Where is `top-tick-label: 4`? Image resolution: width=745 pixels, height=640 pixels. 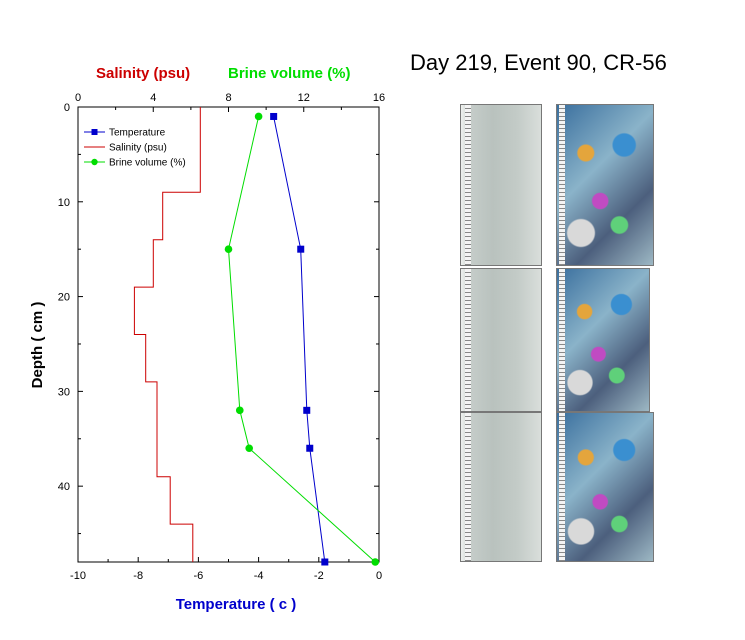
top-tick-label: 4 is located at coordinates (153, 98).